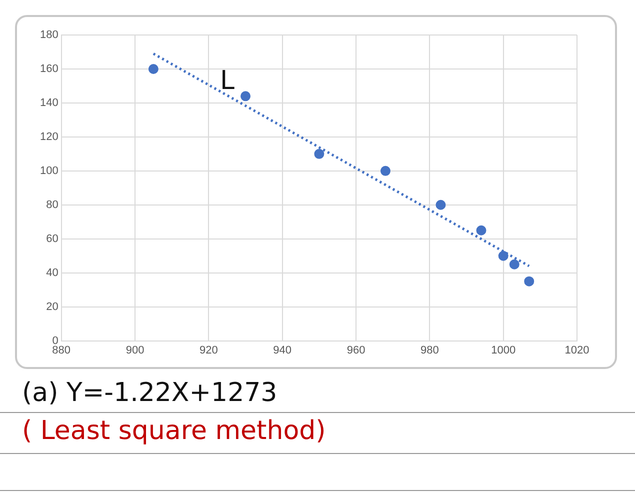 The image size is (635, 500). I want to click on y-tick-label: 60, so click(52, 238).